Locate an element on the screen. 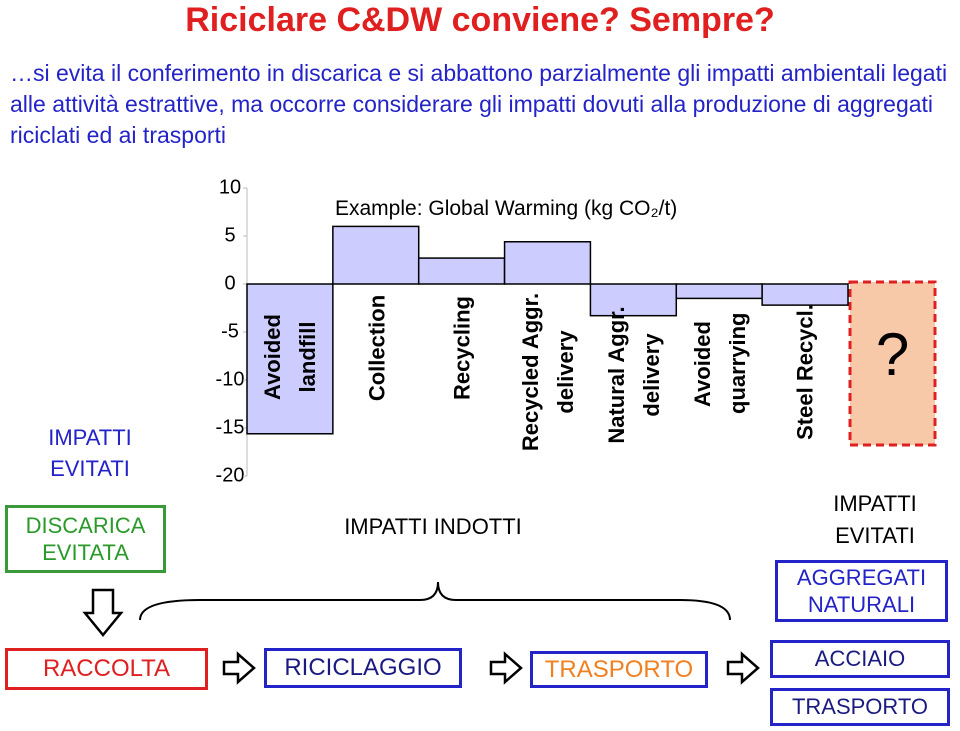  x-tick-label: Collection is located at coordinates (377, 348).